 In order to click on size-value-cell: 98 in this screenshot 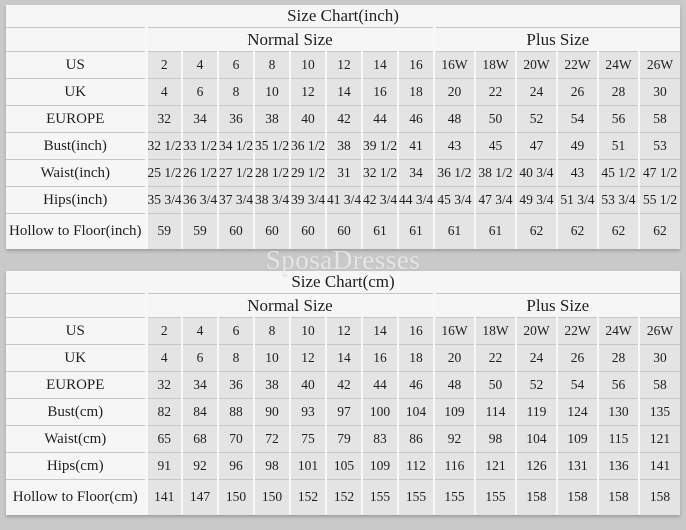, I will do `click(271, 466)`.